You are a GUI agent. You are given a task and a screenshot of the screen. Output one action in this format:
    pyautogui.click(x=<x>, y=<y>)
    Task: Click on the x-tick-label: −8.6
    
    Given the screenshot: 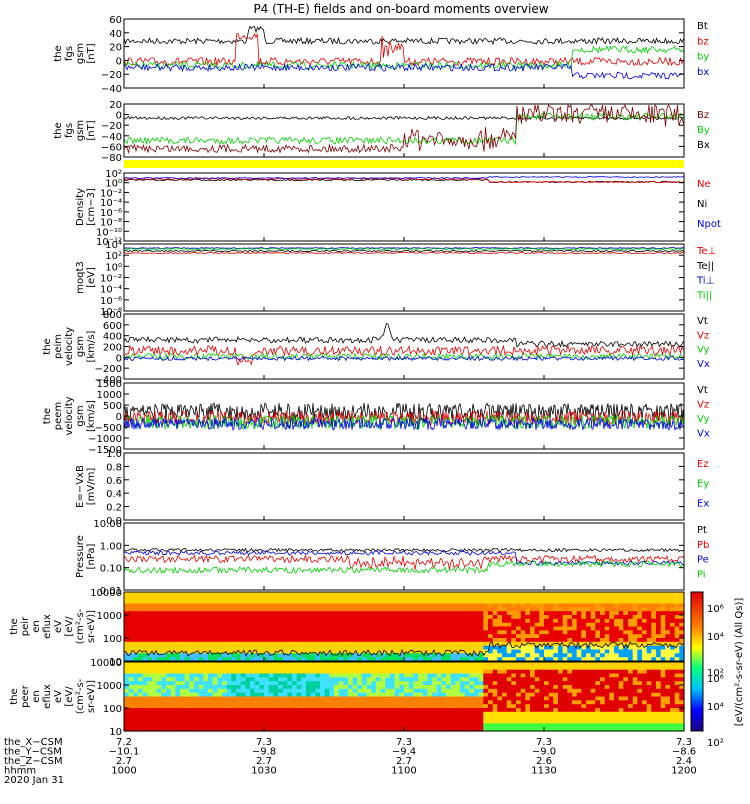 What is the action you would take?
    pyautogui.click(x=684, y=752)
    